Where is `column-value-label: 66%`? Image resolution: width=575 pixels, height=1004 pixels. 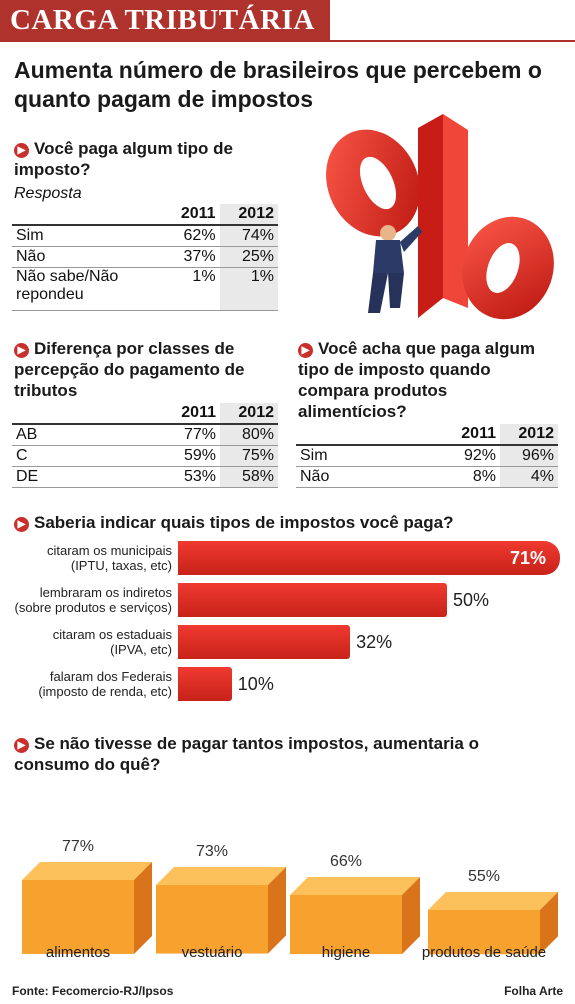
column-value-label: 66% is located at coordinates (346, 861).